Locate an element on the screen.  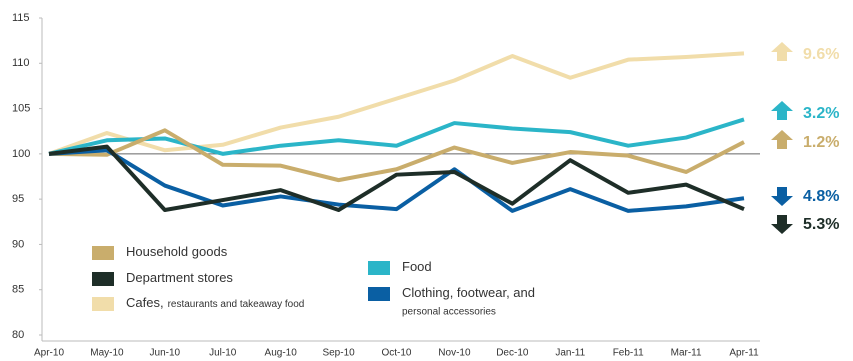
legend-name: Food is located at coordinates (417, 266).